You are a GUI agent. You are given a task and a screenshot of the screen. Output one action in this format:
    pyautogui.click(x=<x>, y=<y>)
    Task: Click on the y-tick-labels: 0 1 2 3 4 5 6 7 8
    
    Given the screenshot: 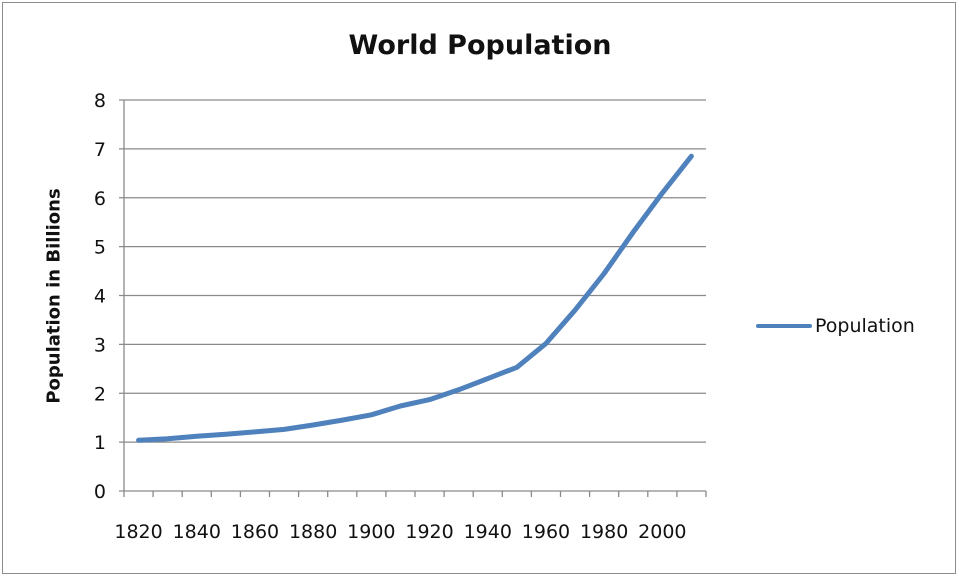 What is the action you would take?
    pyautogui.click(x=100, y=296)
    